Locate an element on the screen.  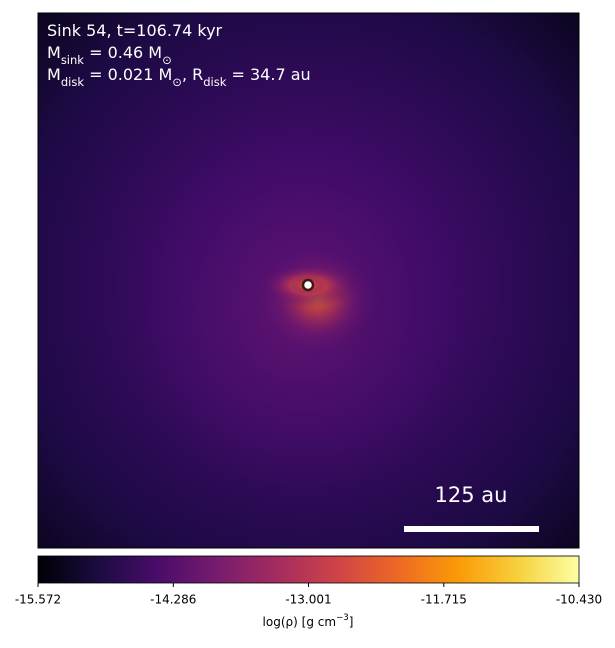
tick-label: -15.572 is located at coordinates (38, 600).